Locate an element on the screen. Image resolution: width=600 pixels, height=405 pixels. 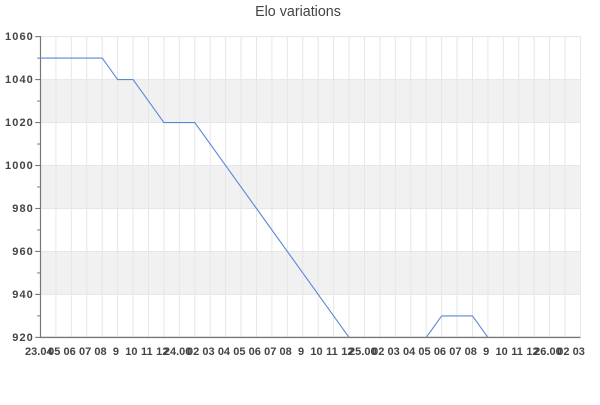
svg-text: 23.04 is located at coordinates (39, 352).